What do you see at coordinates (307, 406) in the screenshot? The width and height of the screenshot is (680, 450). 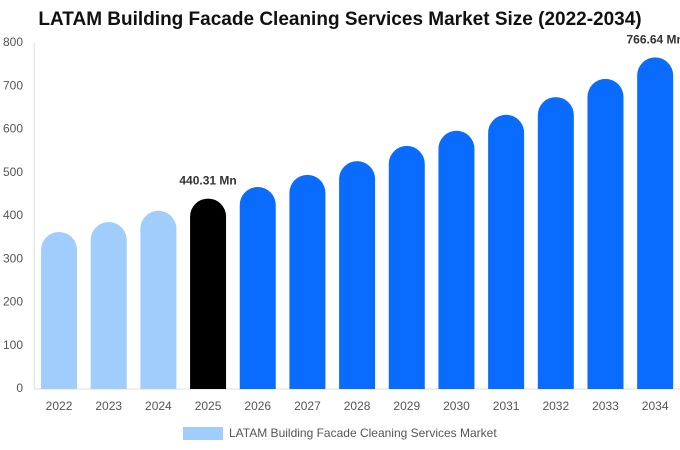 I see `x-tick-label: 2027` at bounding box center [307, 406].